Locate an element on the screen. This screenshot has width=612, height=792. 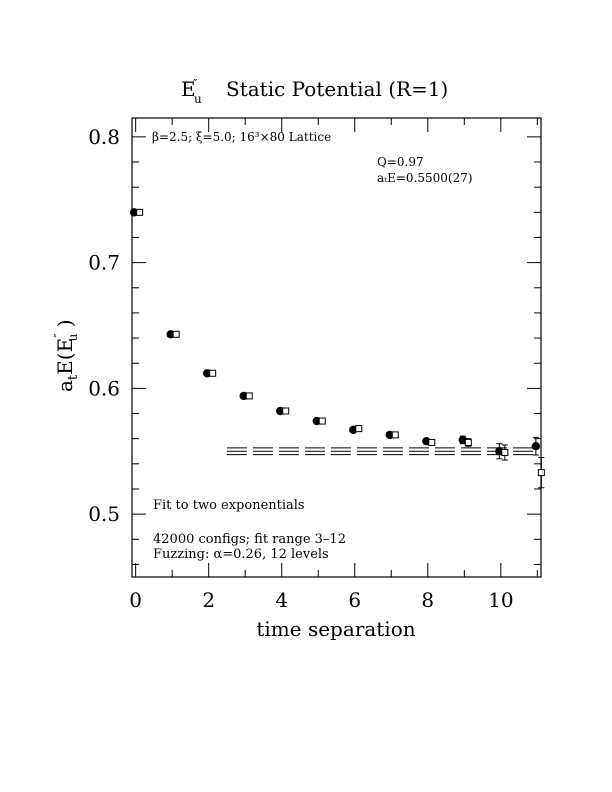
ylabel-e: E(E is located at coordinates (65, 356).